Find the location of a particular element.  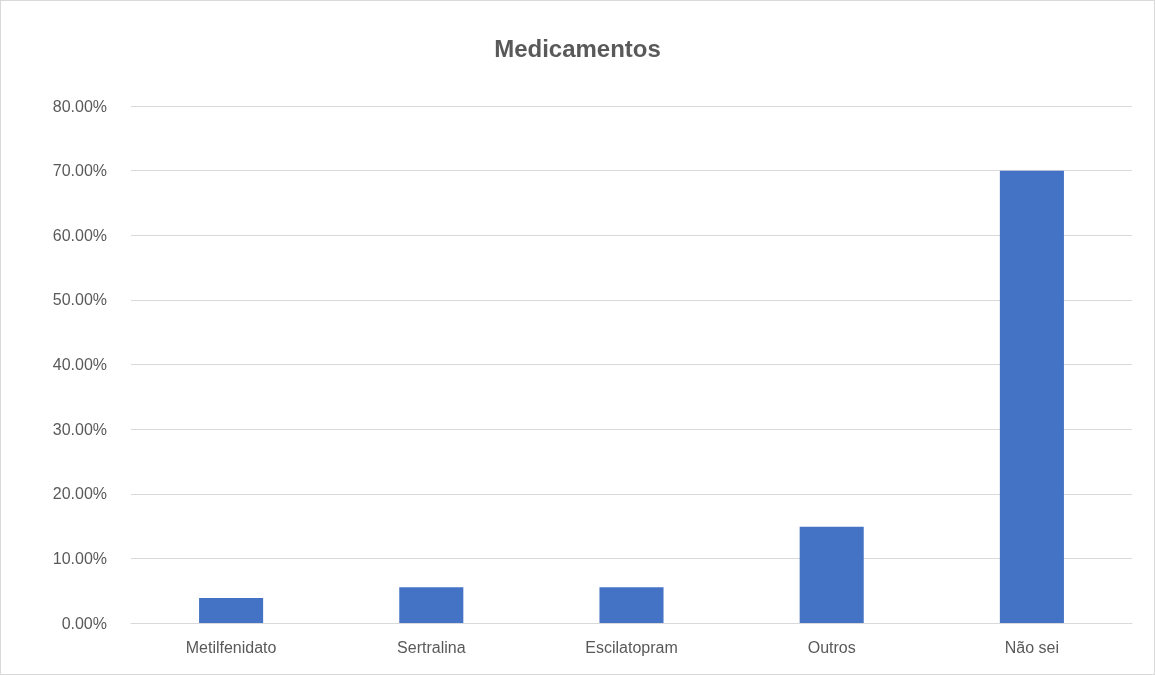

x-tick-label: Não sei is located at coordinates (1032, 647).